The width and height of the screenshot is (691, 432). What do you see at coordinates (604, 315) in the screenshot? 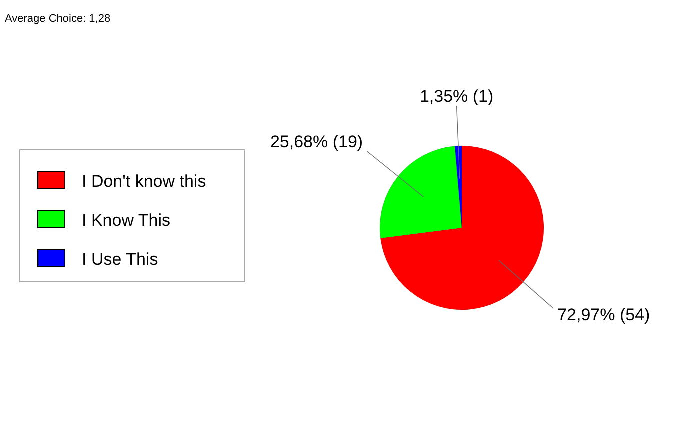
I see `data-label: 72,97% (54)` at bounding box center [604, 315].